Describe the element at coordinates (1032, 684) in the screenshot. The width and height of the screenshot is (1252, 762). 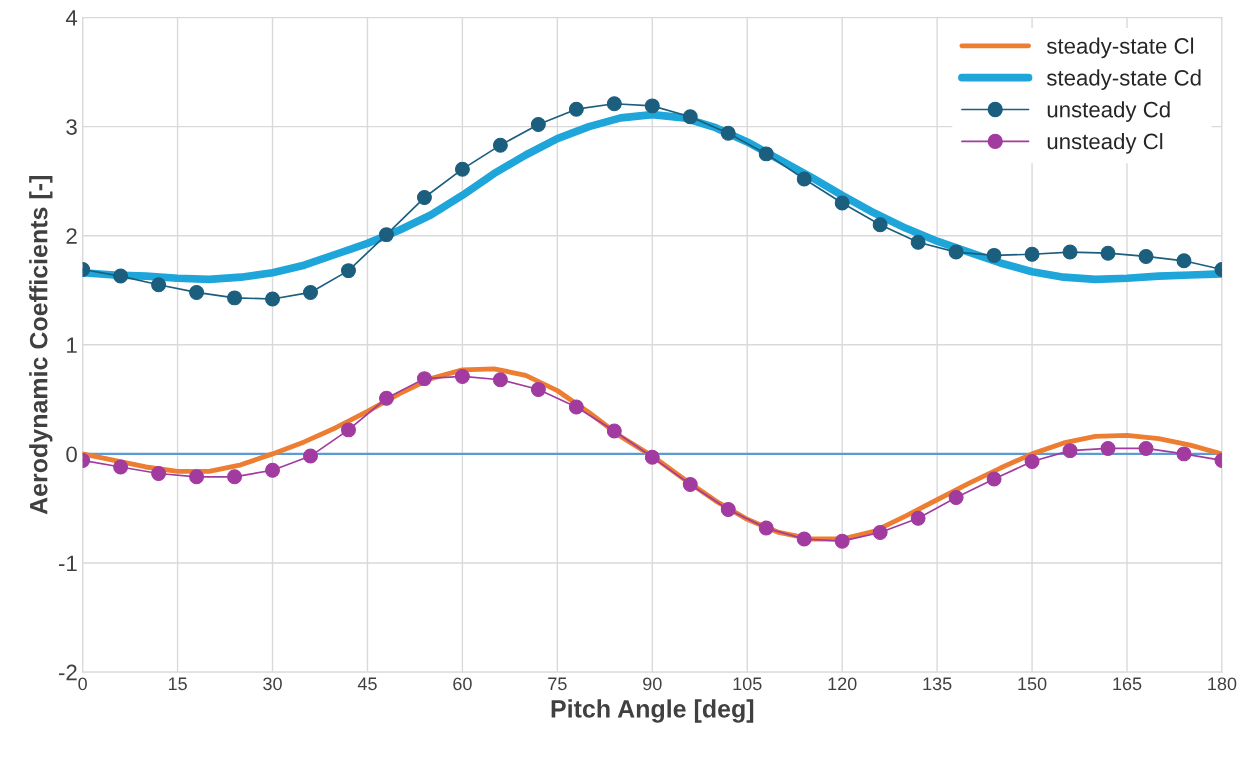
I see `x-tick-label: 150` at that location.